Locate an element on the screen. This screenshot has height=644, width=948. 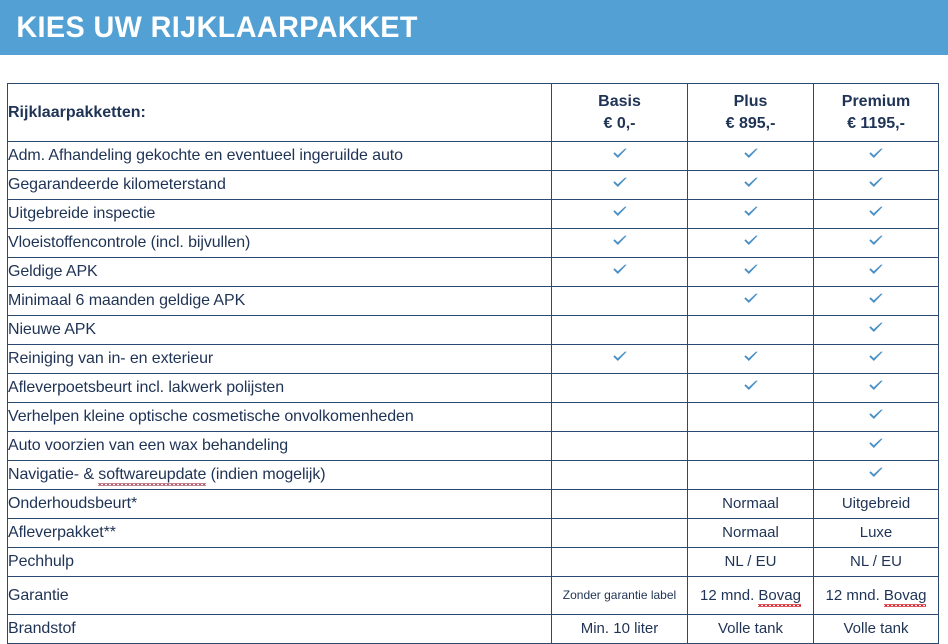
spellcheck-underline: softwareupdate is located at coordinates (152, 474).